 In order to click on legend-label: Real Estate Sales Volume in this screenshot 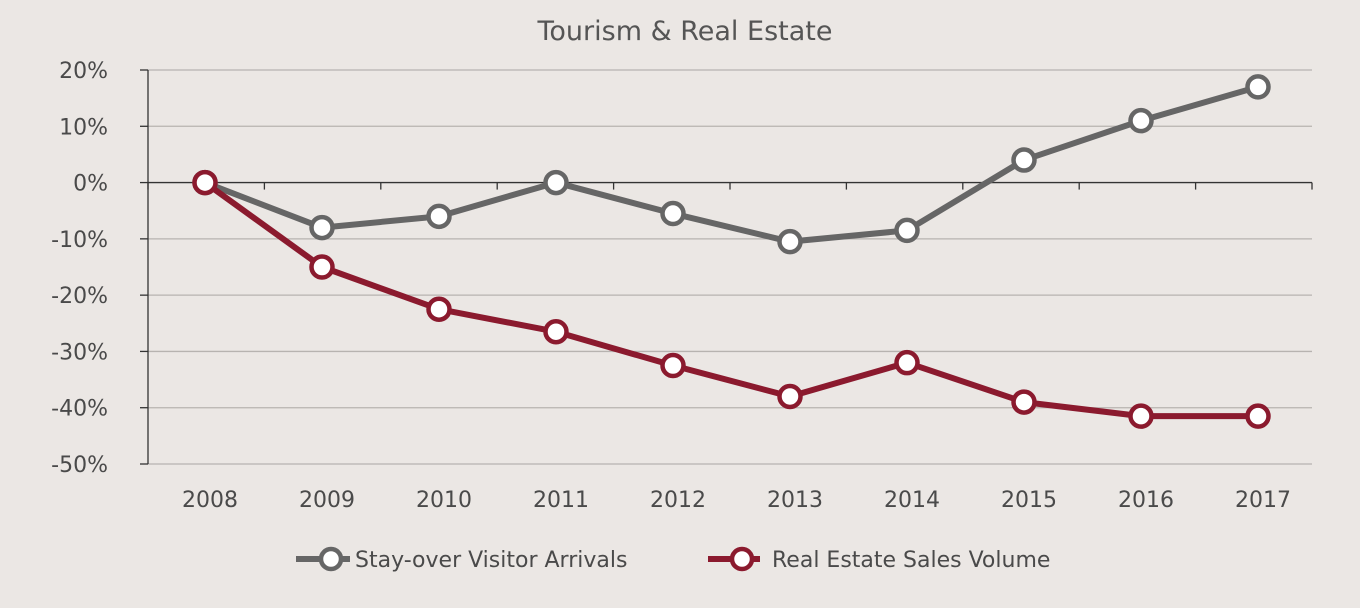, I will do `click(911, 560)`.